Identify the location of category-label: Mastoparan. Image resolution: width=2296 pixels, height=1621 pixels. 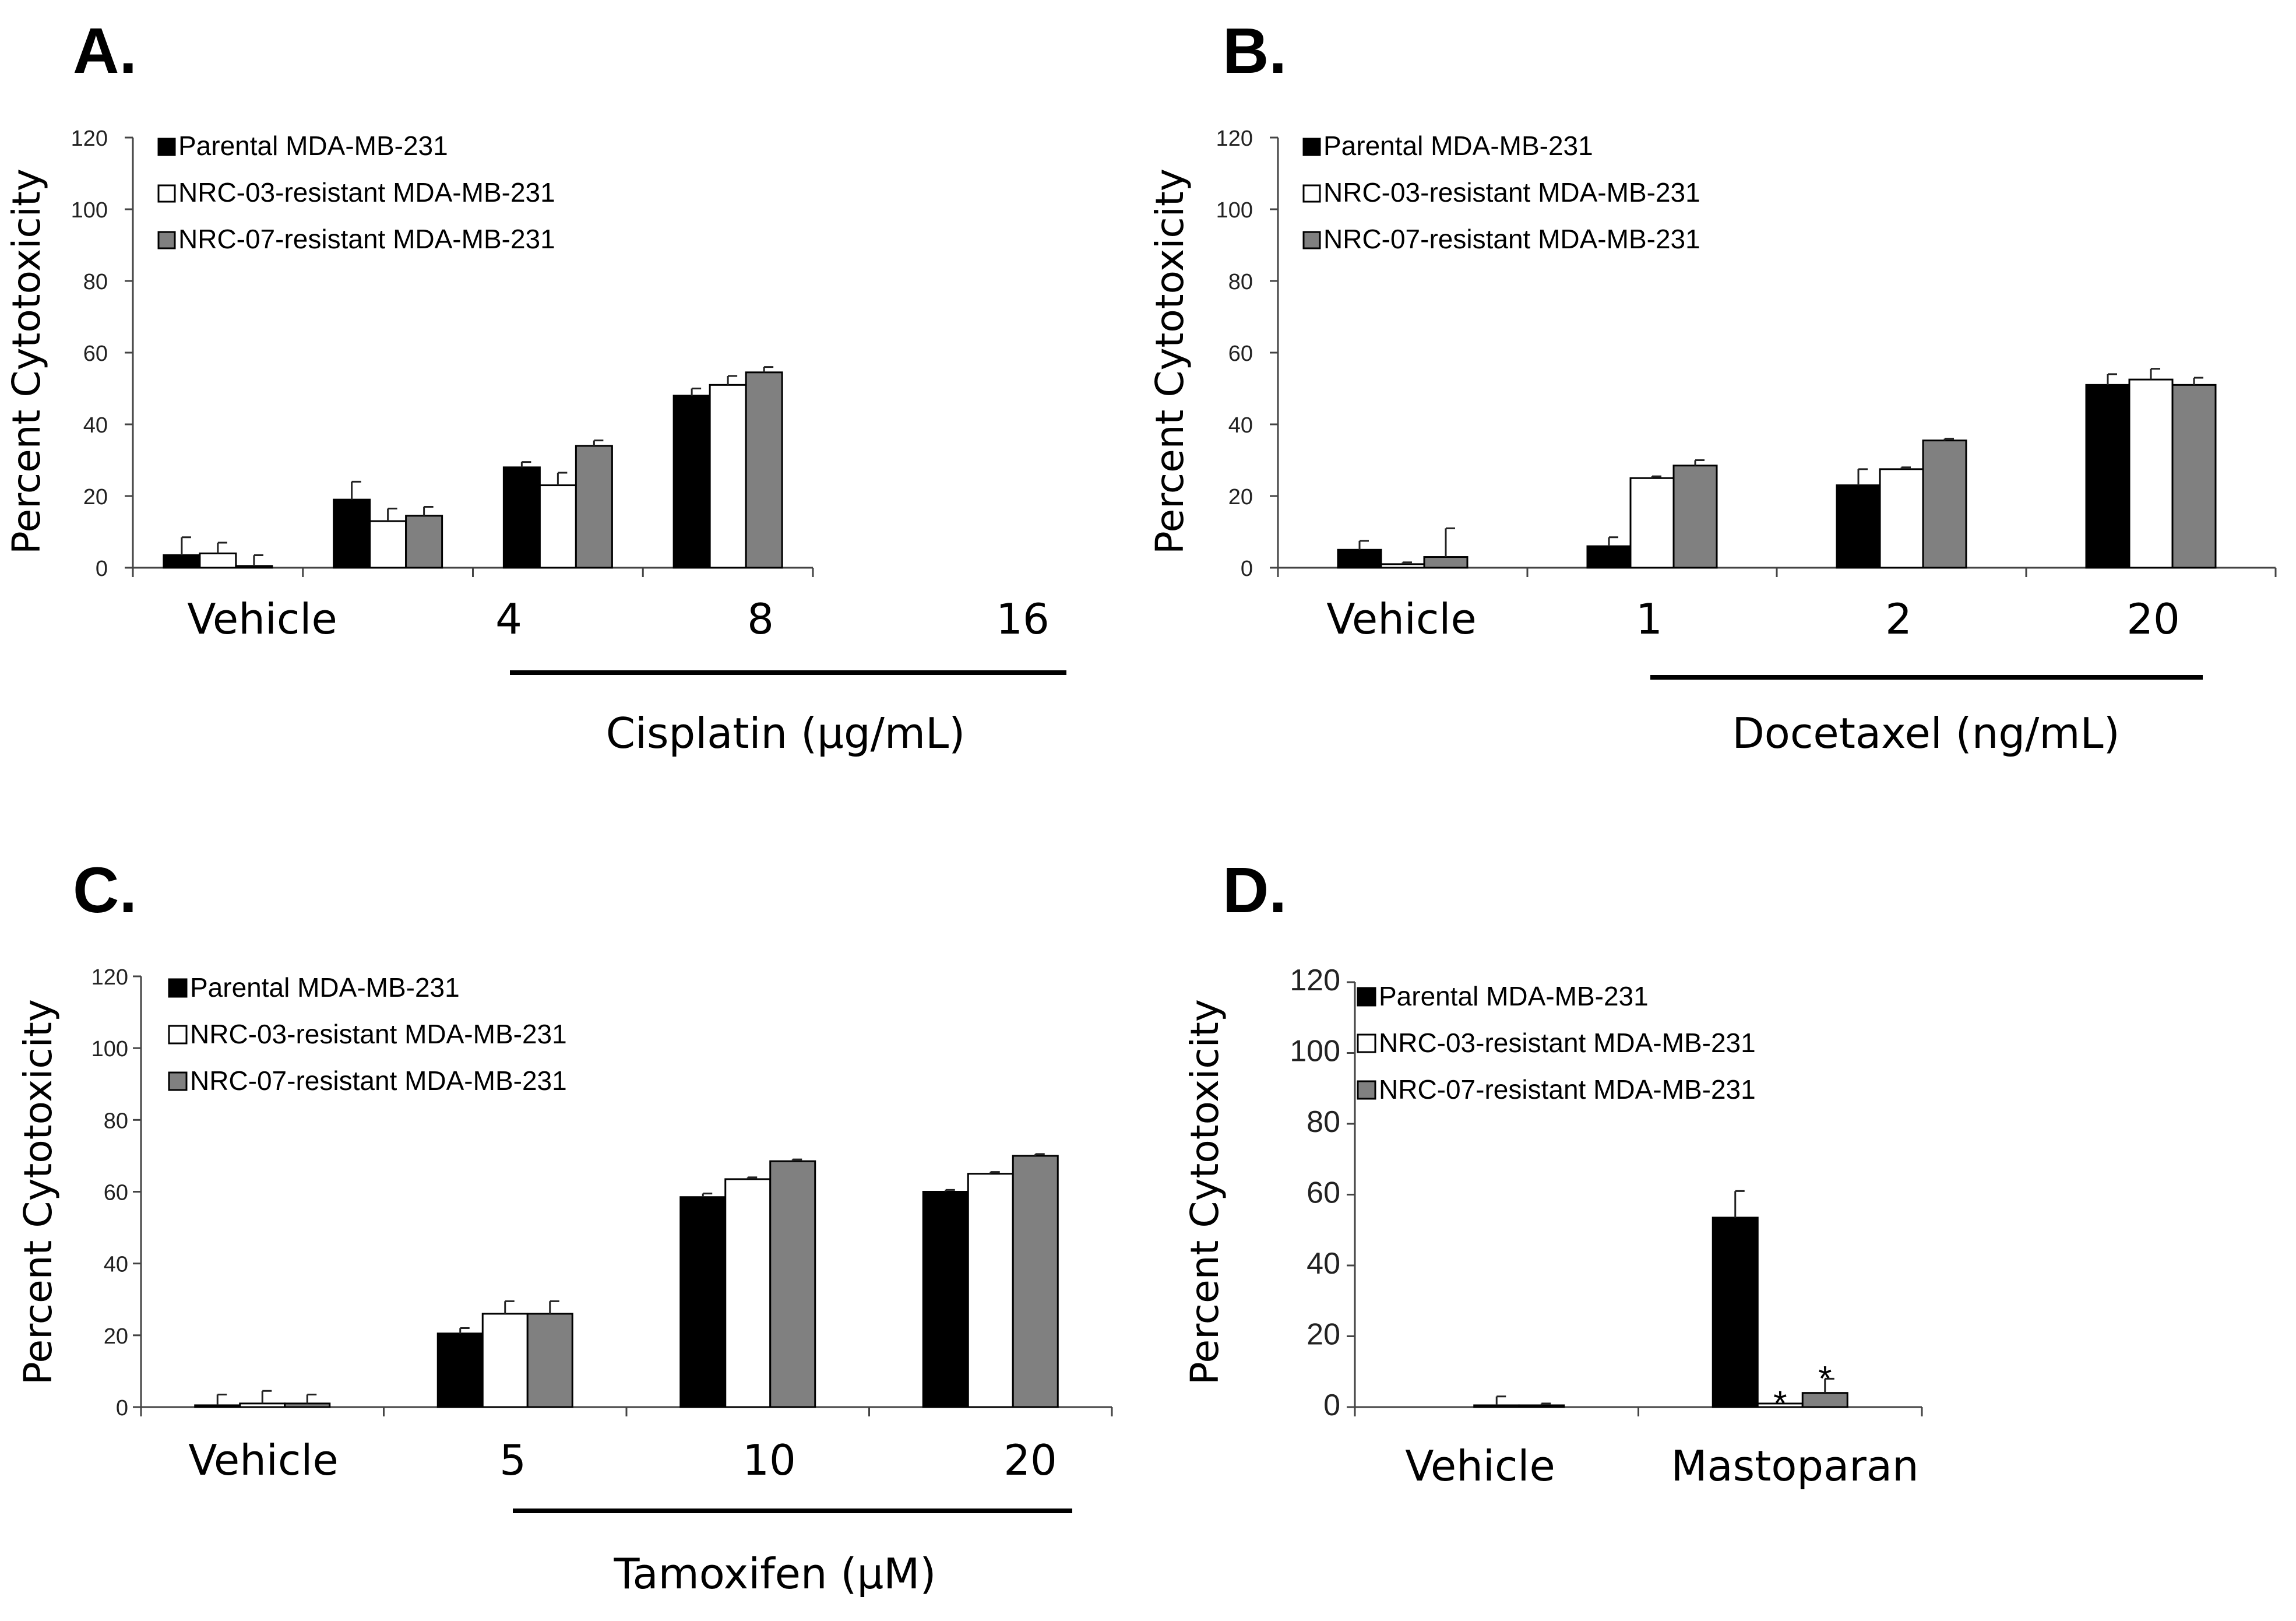
(1794, 1465).